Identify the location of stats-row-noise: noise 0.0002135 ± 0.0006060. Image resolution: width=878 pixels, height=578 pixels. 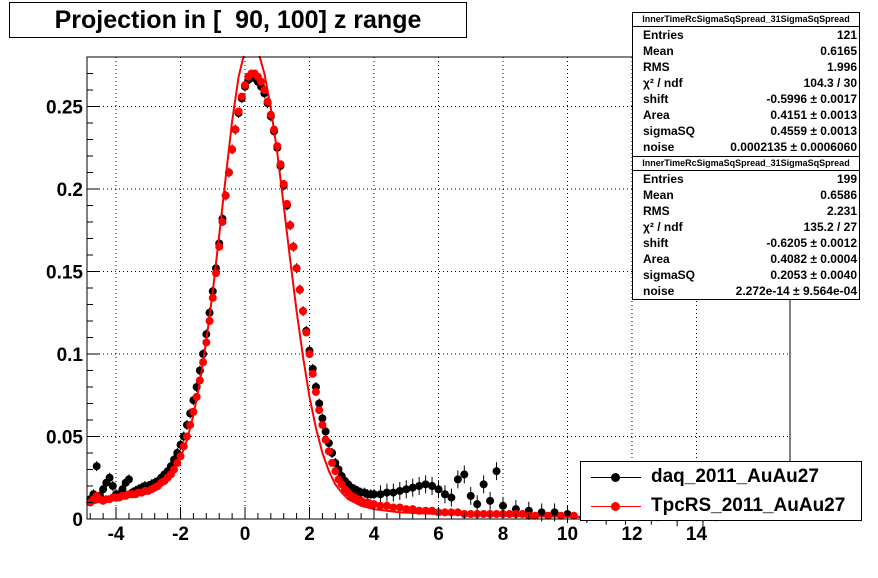
(746, 147).